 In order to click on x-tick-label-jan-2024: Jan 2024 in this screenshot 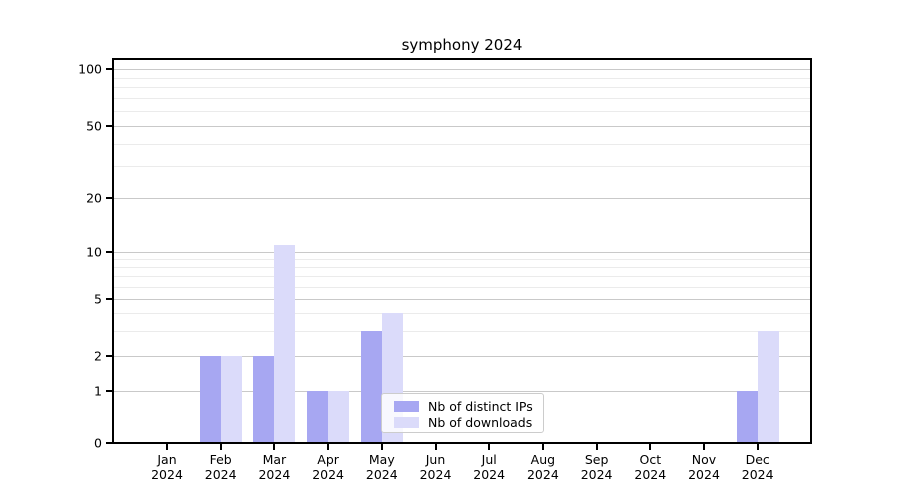, I will do `click(167, 467)`.